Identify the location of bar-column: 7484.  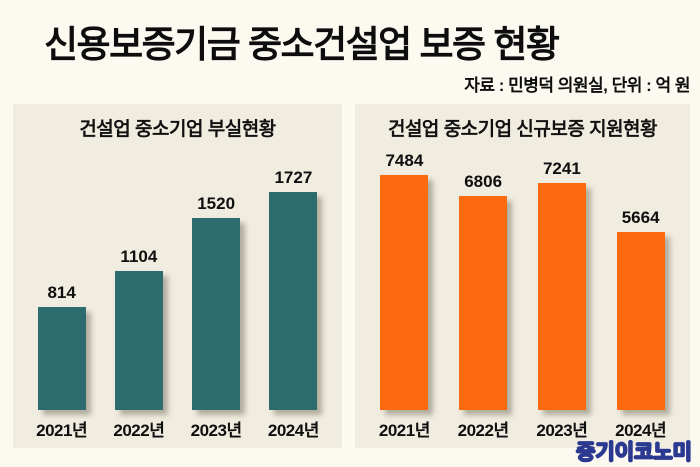
(404, 278).